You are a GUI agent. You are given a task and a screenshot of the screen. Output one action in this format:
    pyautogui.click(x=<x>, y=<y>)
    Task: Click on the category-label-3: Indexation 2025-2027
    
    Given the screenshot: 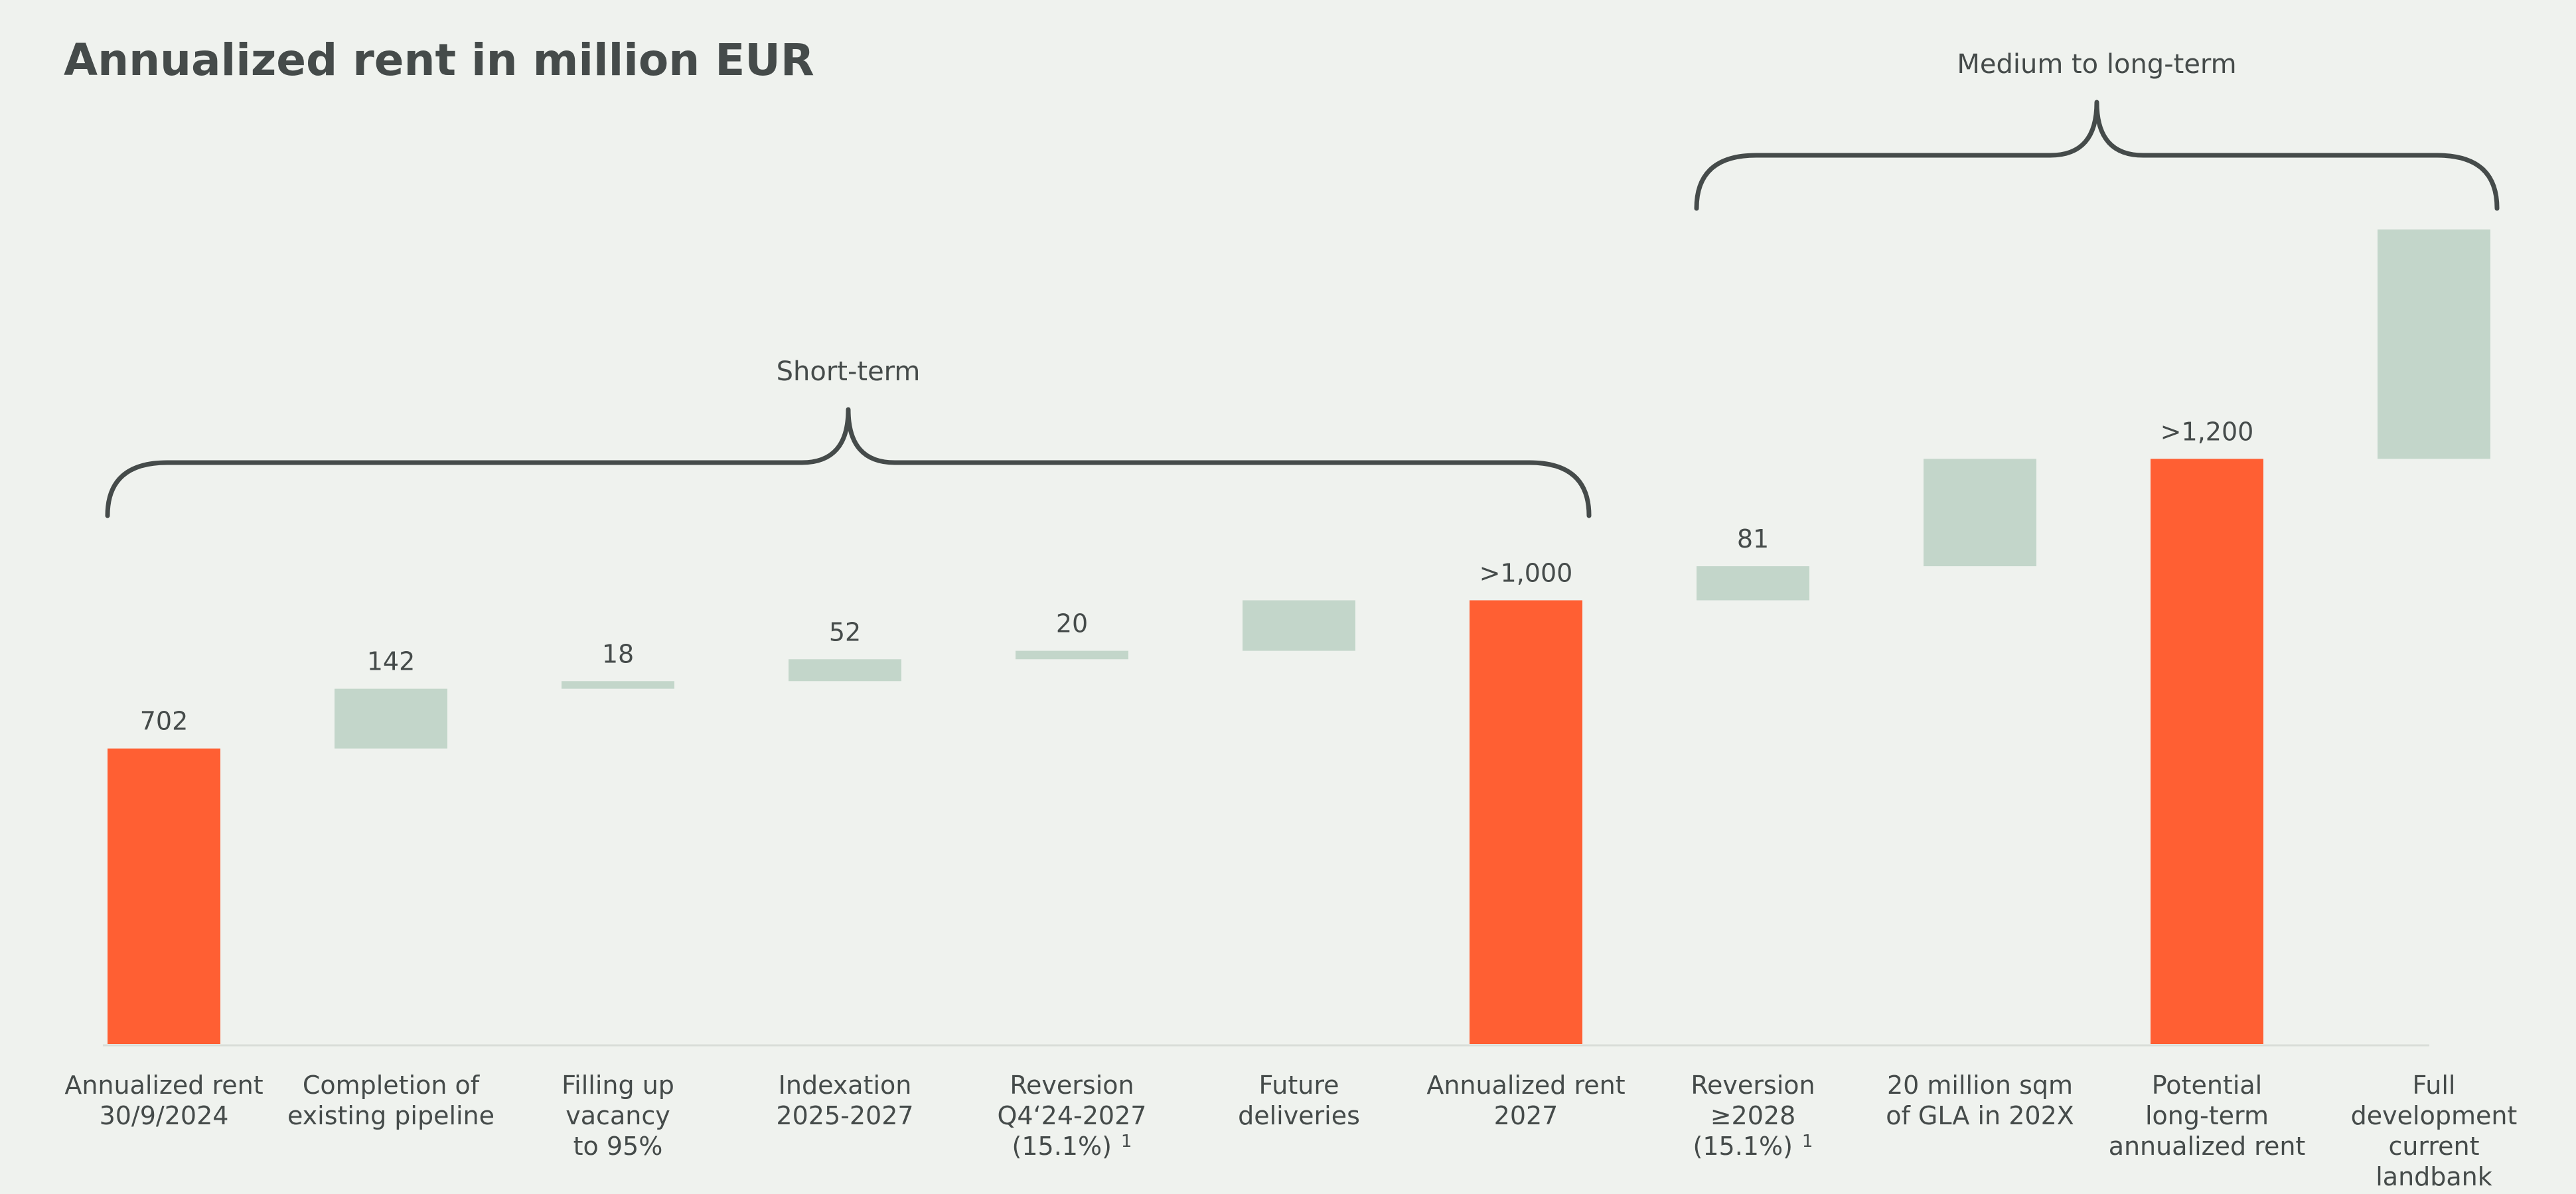 What is the action you would take?
    pyautogui.click(x=844, y=1100)
    